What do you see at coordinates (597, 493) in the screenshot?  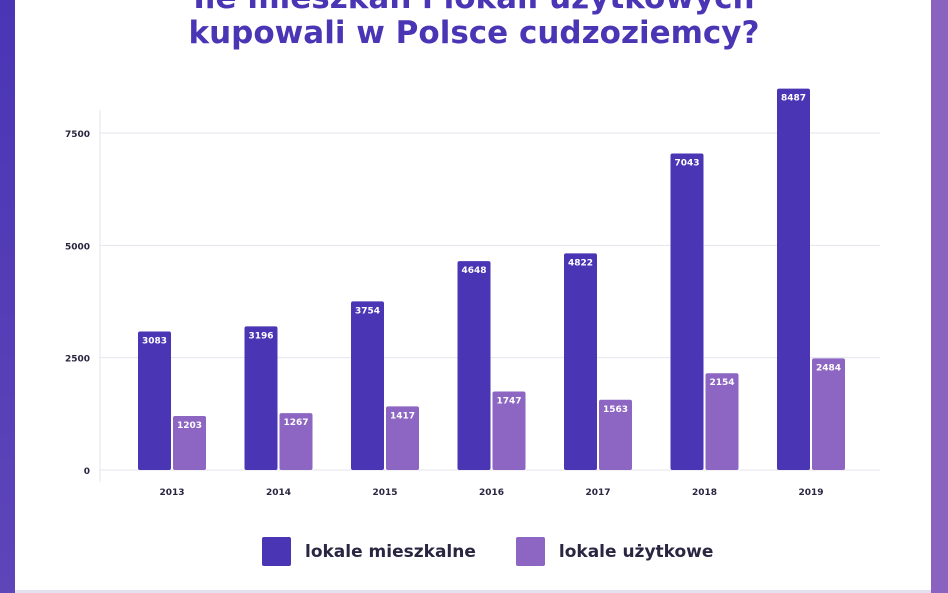 I see `x-tick-label: 2017` at bounding box center [597, 493].